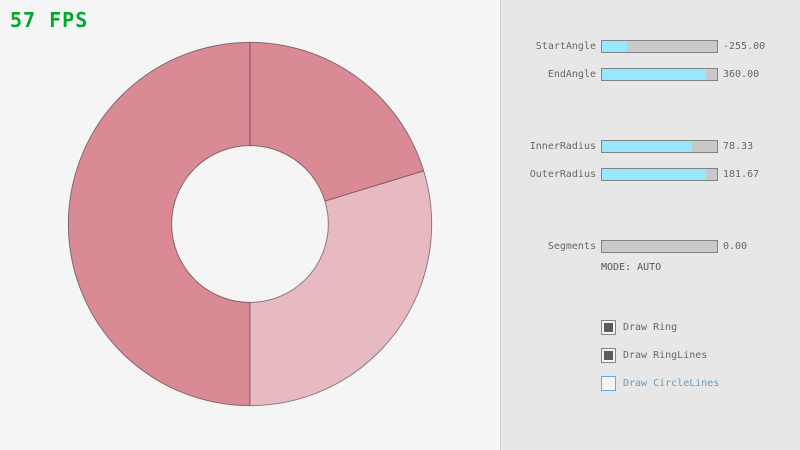 Image resolution: width=800 pixels, height=450 pixels. I want to click on outer-radius-slider, so click(659, 174).